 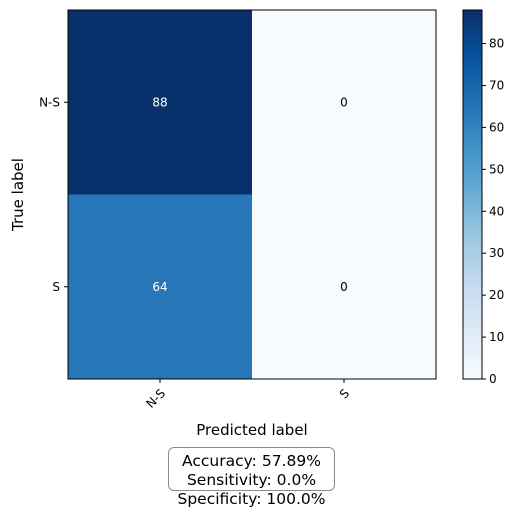 What do you see at coordinates (18, 195) in the screenshot?
I see `y-axis-label: True label` at bounding box center [18, 195].